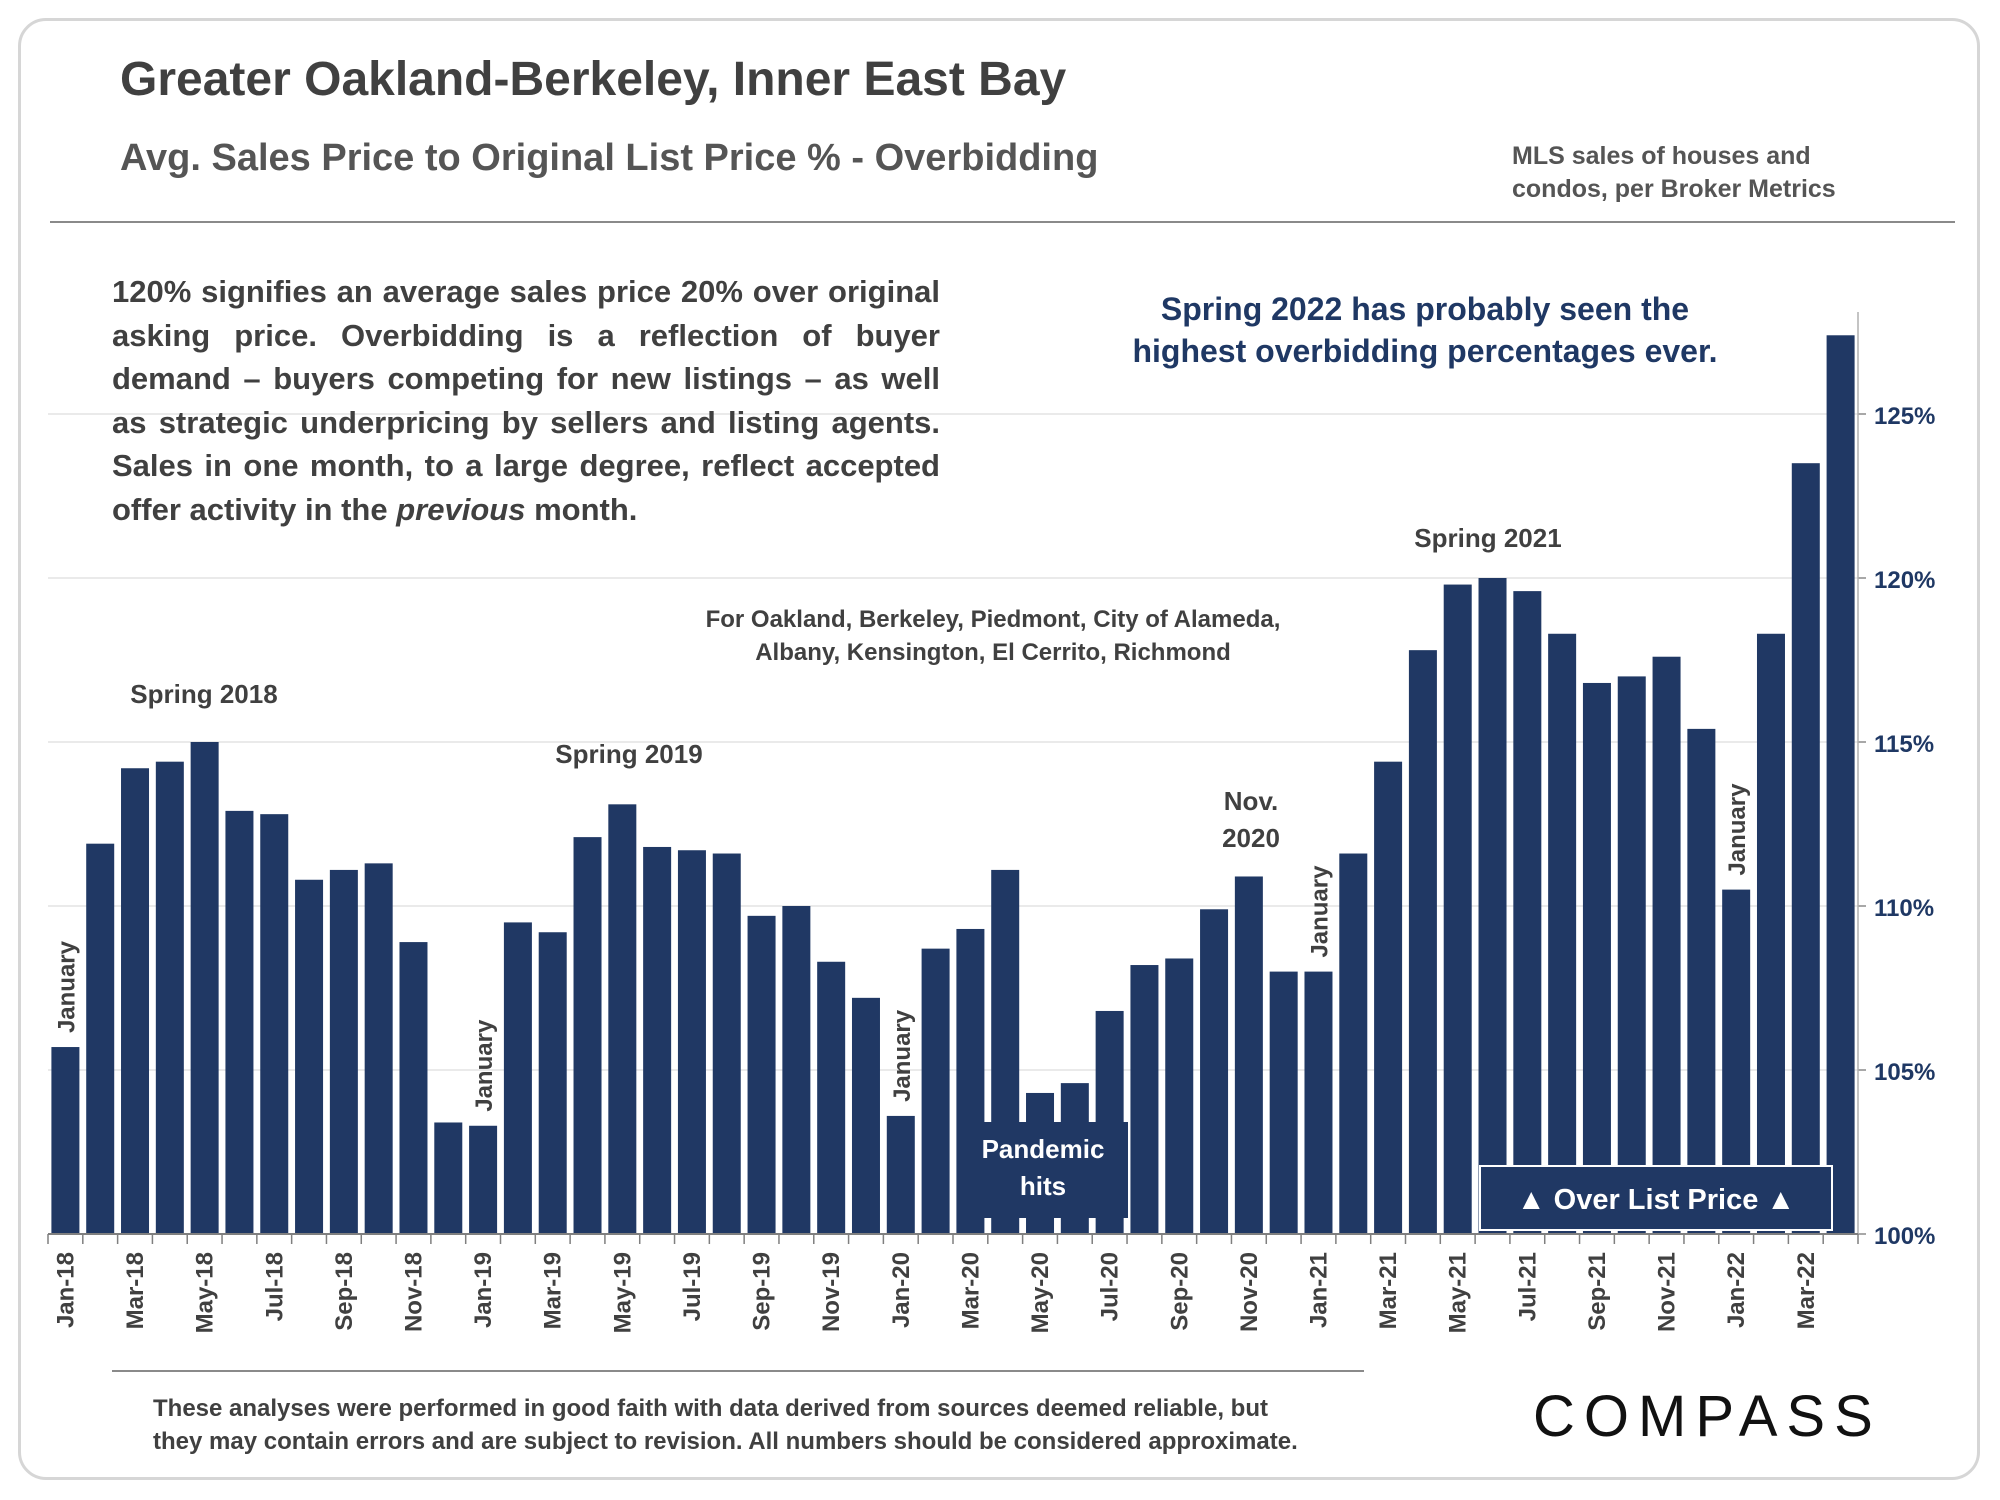  What do you see at coordinates (622, 1292) in the screenshot?
I see `x-tick-label: May-19` at bounding box center [622, 1292].